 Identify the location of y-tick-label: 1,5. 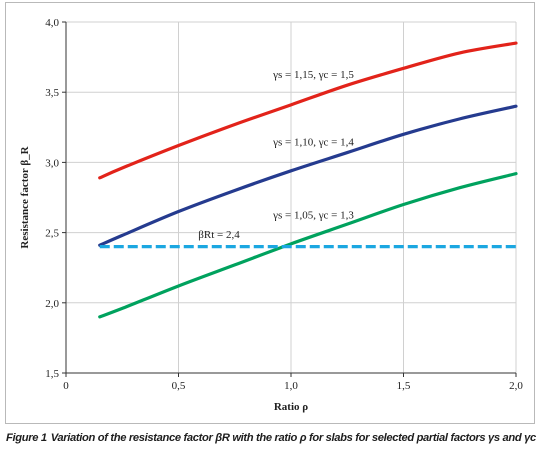
(52, 374).